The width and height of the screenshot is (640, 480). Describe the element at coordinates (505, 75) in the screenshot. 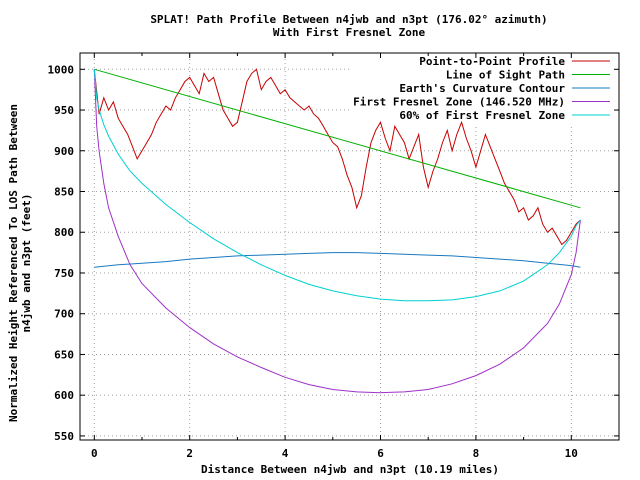

I see `legend-label-line-of-sight-path: Line of Sight Path` at that location.